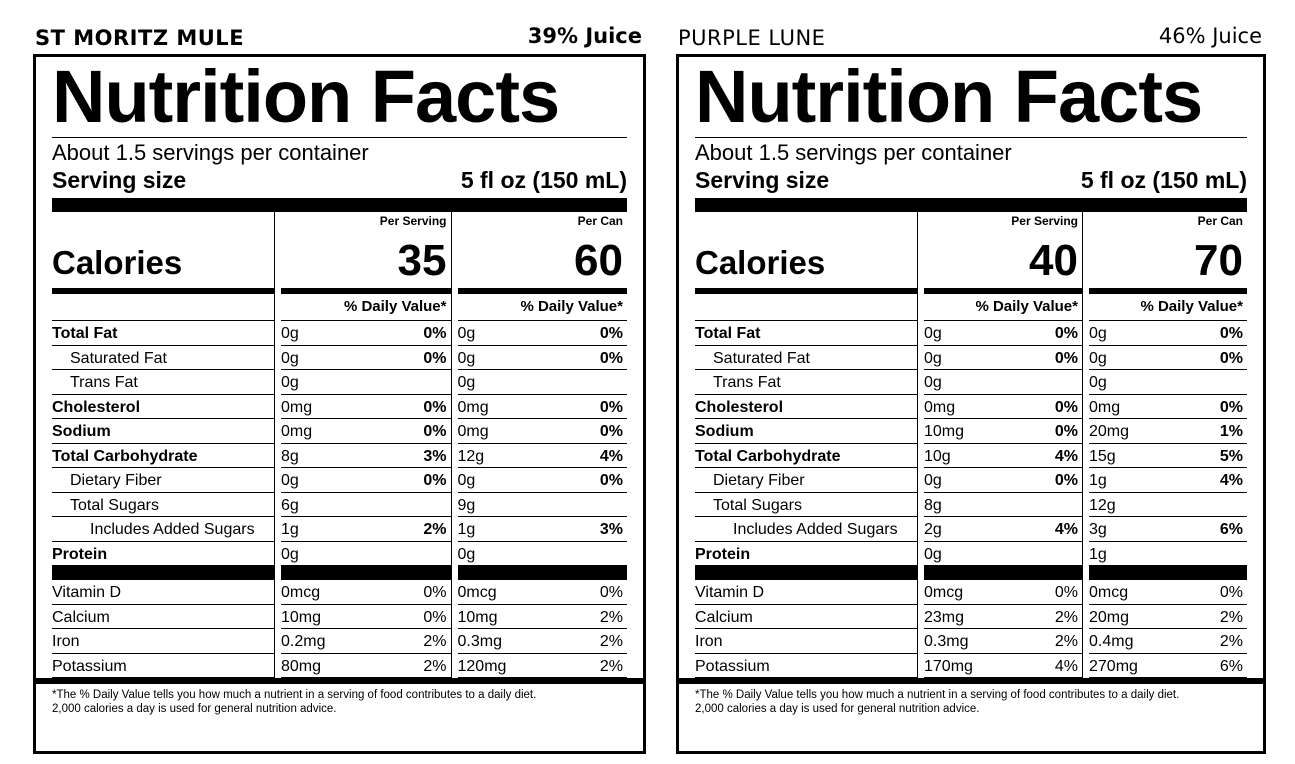 The height and width of the screenshot is (764, 1295). What do you see at coordinates (1066, 666) in the screenshot?
I see `vitamin-daily-value: 4%` at bounding box center [1066, 666].